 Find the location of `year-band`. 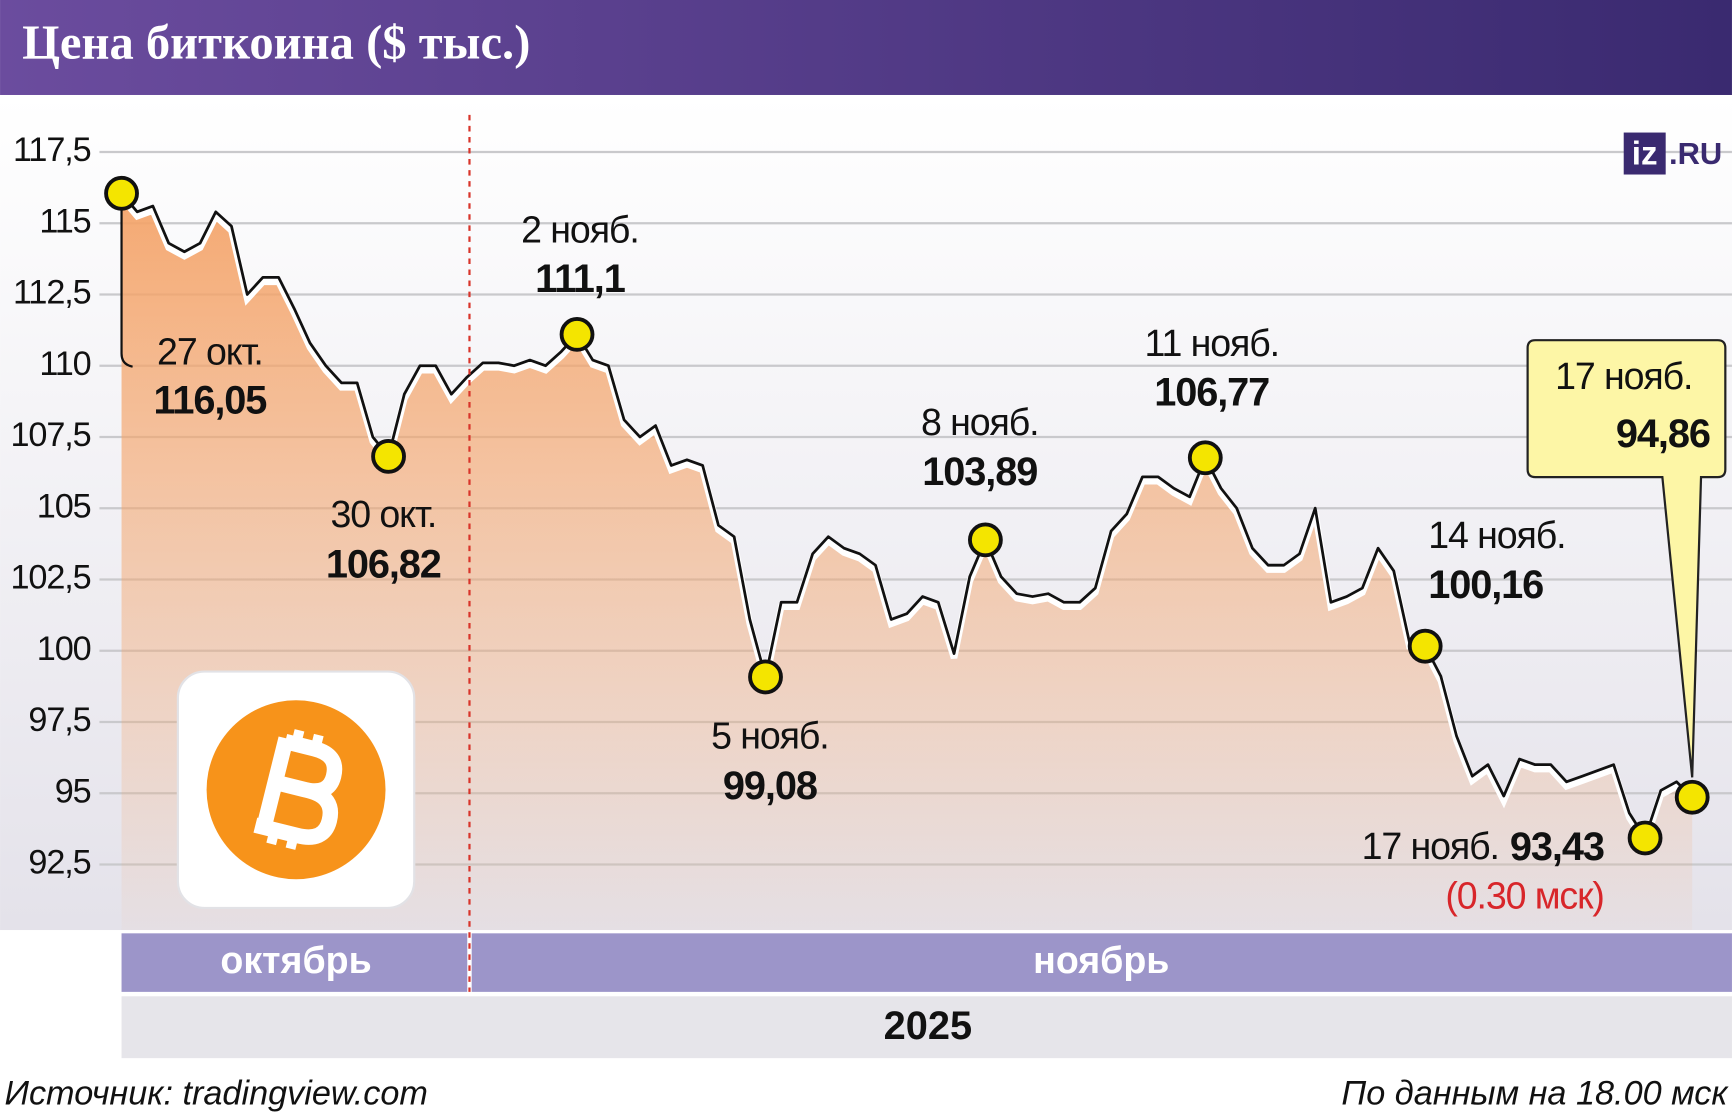

year-band is located at coordinates (926, 1027).